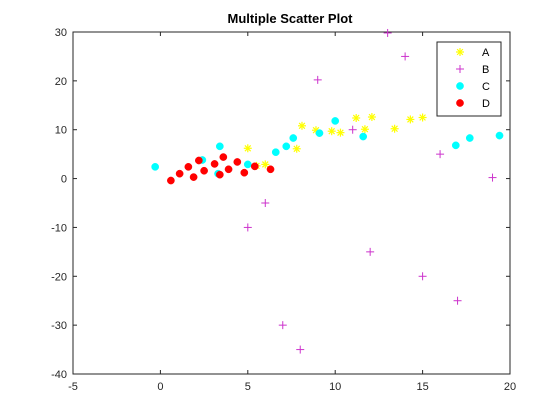 The image size is (560, 420). Describe the element at coordinates (59, 375) in the screenshot. I see `y-tick-label: -40` at that location.